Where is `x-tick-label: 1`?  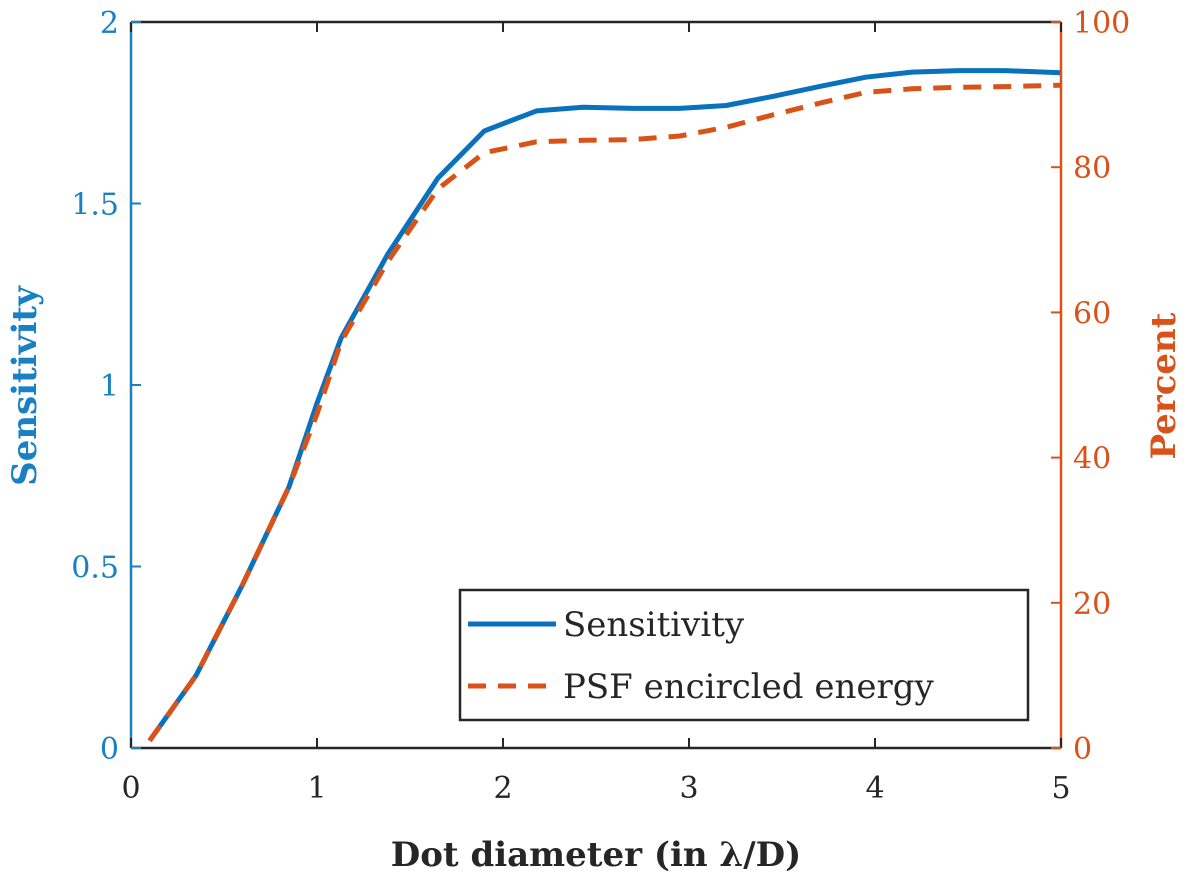 x-tick-label: 1 is located at coordinates (316, 788).